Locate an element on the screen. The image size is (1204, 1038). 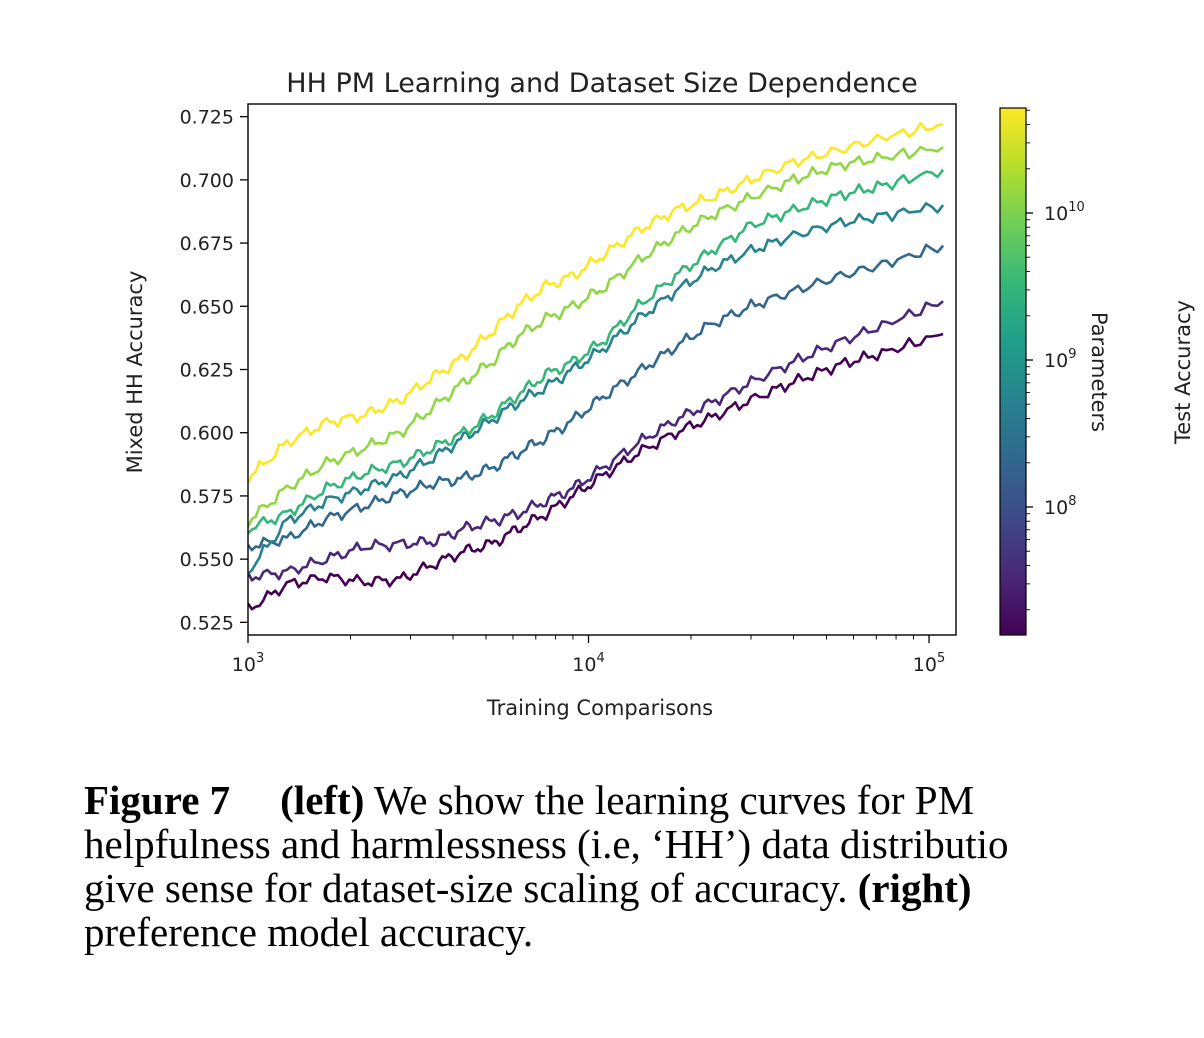
colorbar-ticks: 10⁸ 10⁹ 10¹⁰ is located at coordinates (1055, 360).